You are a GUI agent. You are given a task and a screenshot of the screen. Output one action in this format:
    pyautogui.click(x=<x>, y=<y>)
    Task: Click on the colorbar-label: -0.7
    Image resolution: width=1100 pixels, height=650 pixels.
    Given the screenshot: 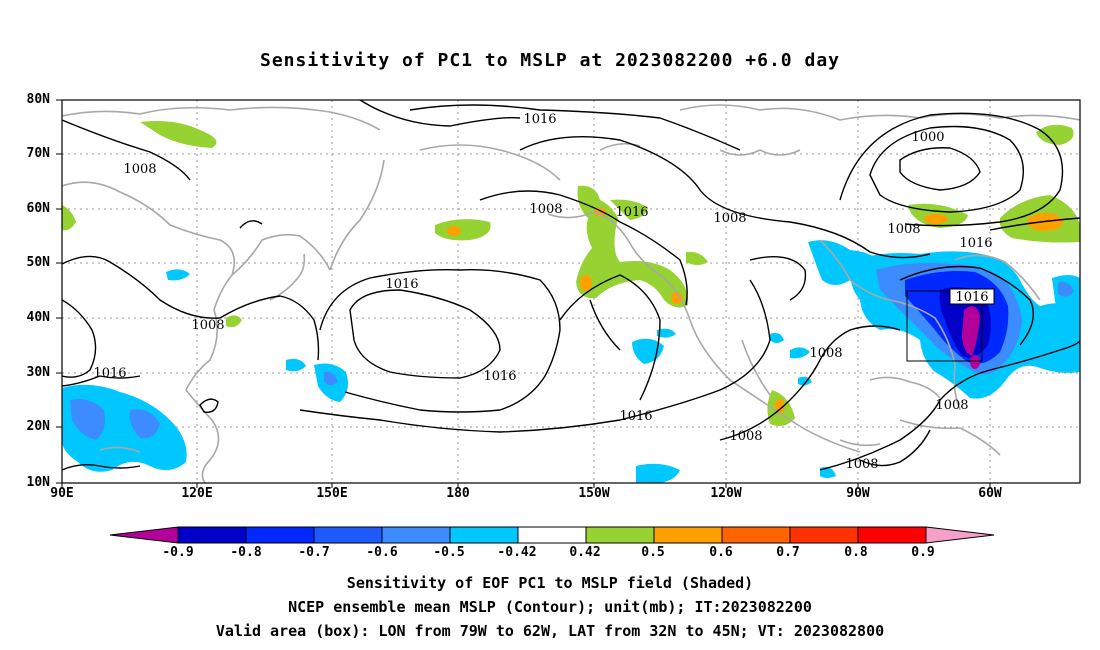 What is the action you would take?
    pyautogui.click(x=314, y=552)
    